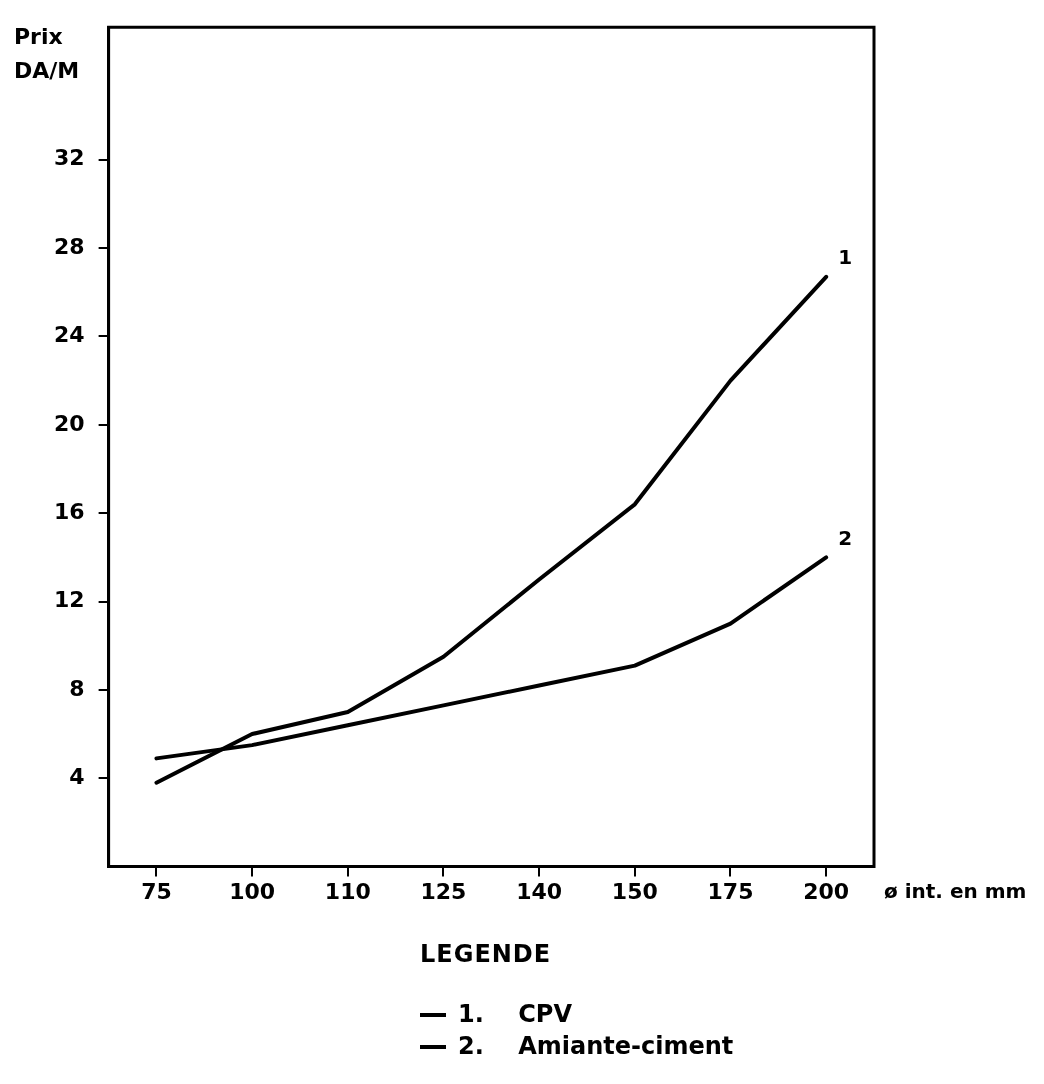 The image size is (1044, 1084). I want to click on legend-label: 2. Amiante-ciment, so click(596, 1046).